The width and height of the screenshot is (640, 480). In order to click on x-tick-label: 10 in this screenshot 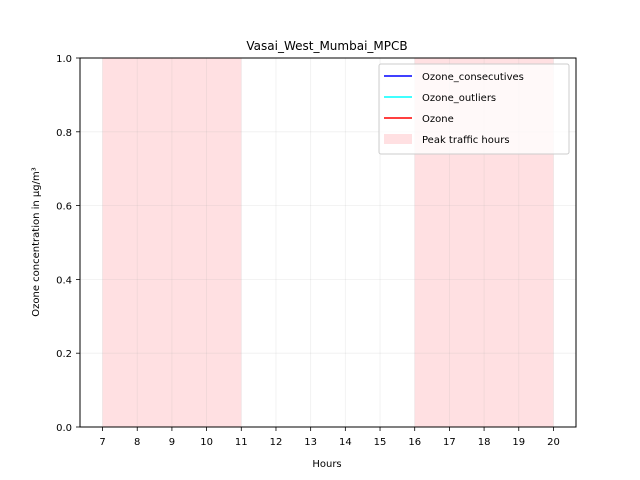, I will do `click(206, 442)`.